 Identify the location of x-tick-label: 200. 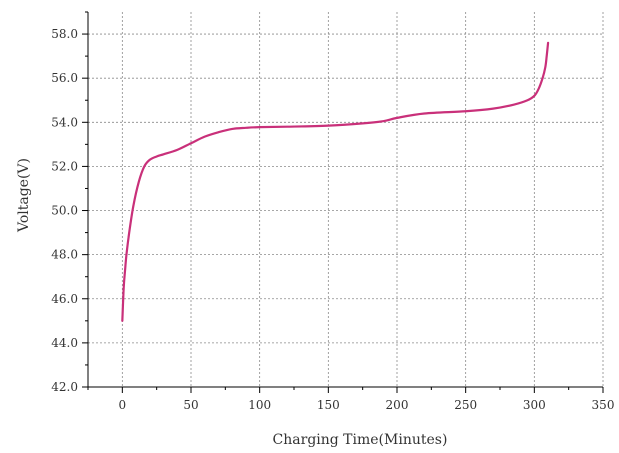
(397, 405).